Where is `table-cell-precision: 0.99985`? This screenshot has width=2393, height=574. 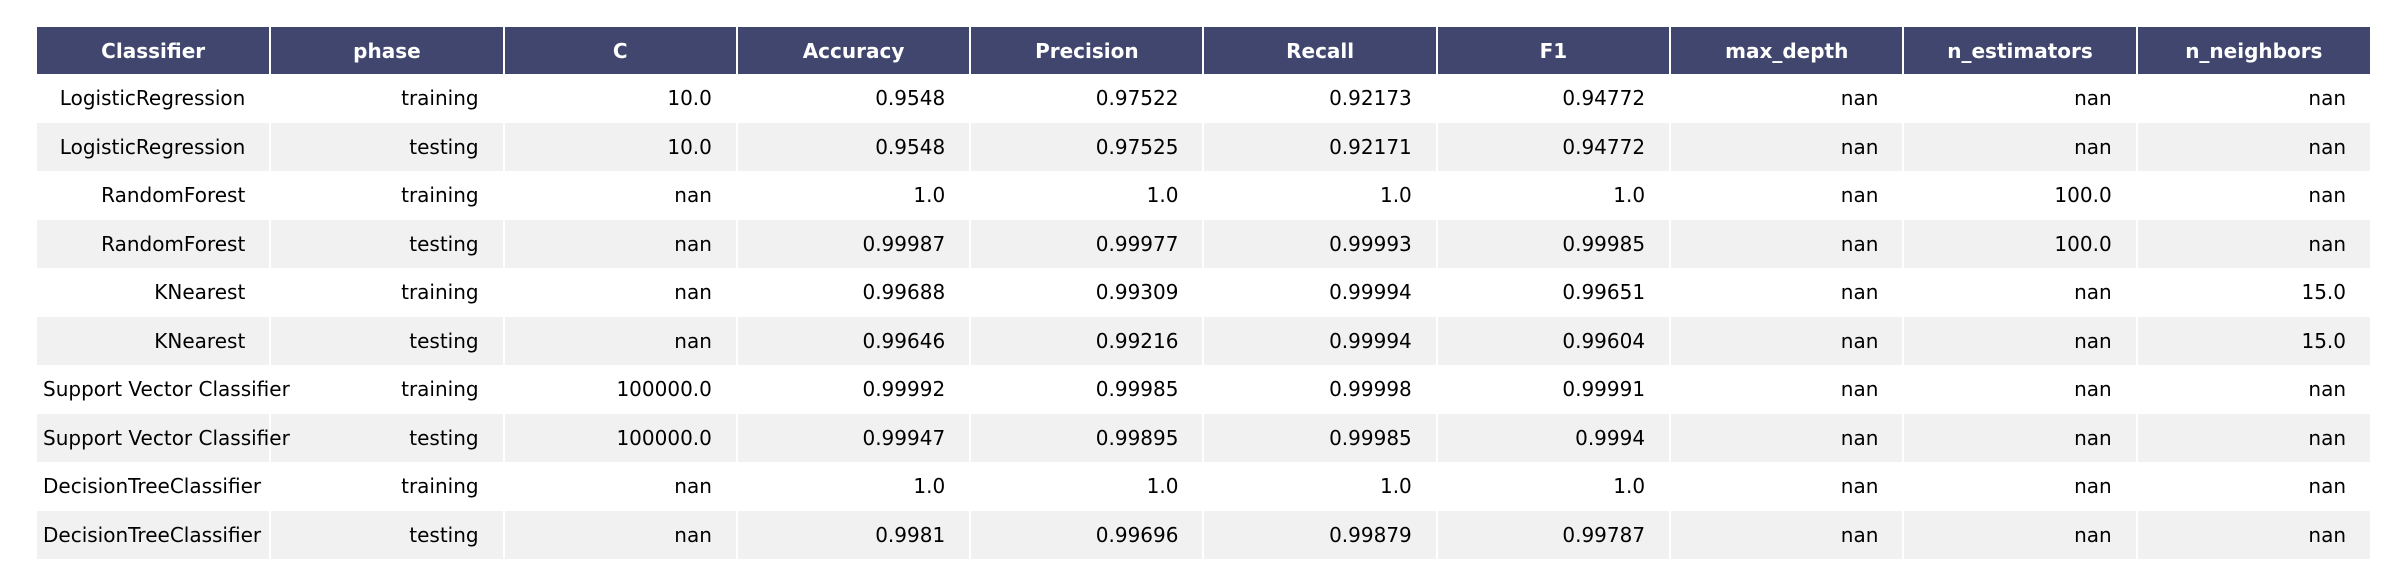 table-cell-precision: 0.99985 is located at coordinates (1087, 389).